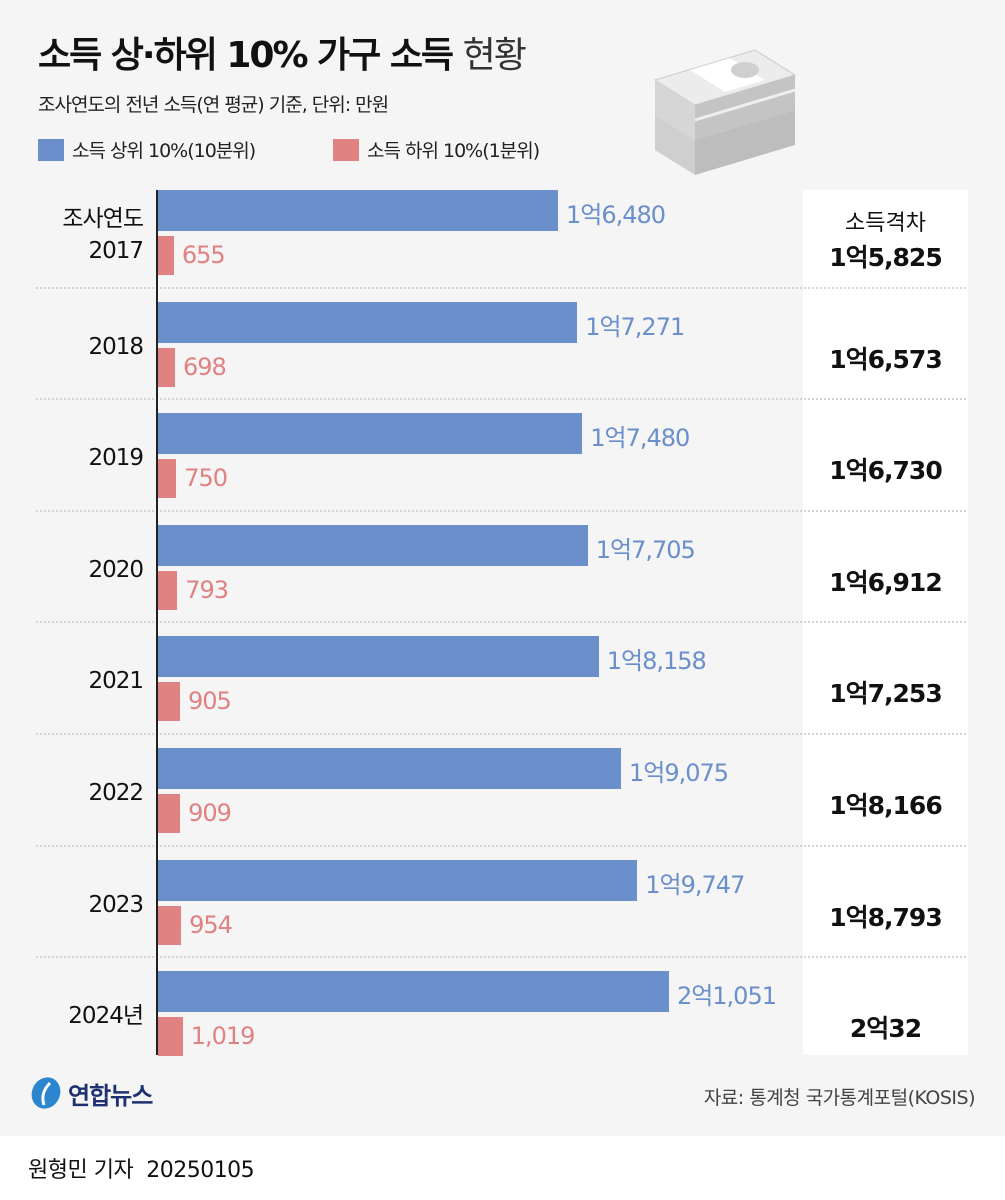  Describe the element at coordinates (204, 366) in the screenshot. I see `label-bottom10: 698` at that location.